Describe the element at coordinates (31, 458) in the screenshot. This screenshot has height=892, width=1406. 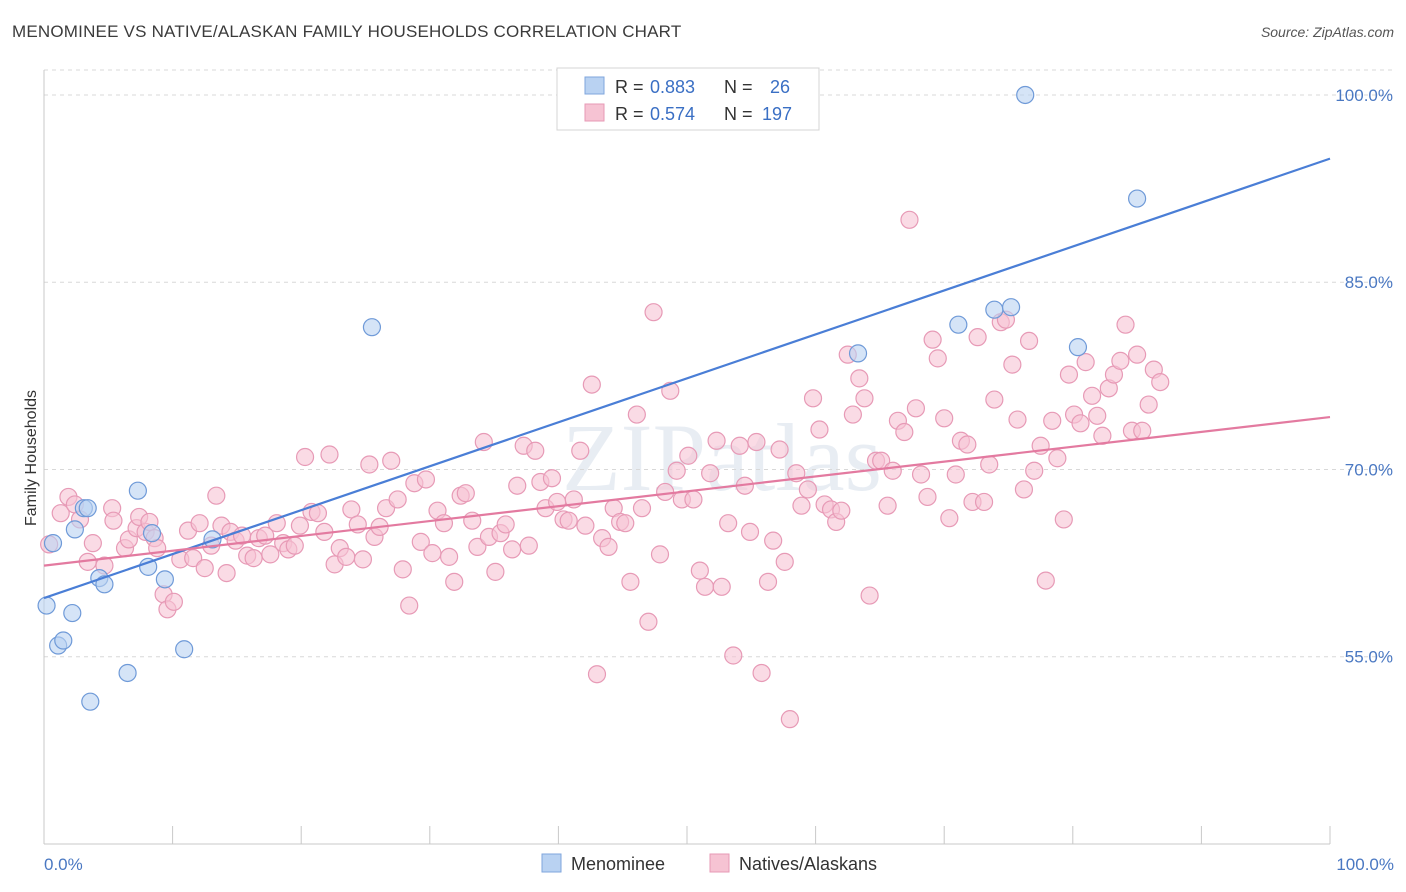
I see `y-axis-label: Family Households` at that location.